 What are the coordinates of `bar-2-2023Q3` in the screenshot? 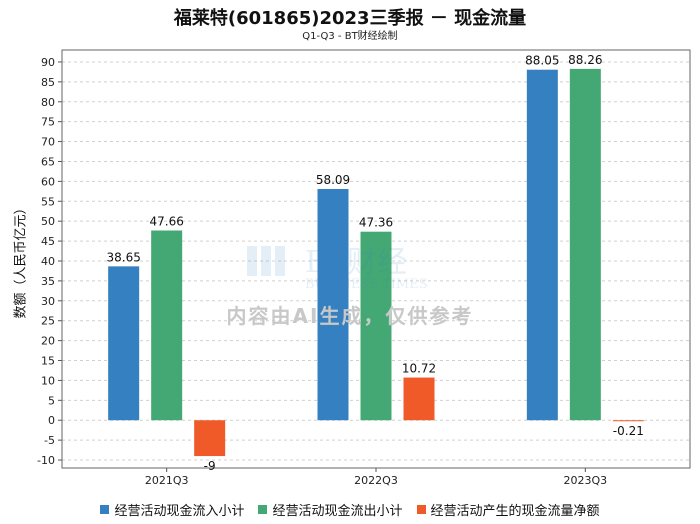 It's located at (585, 244).